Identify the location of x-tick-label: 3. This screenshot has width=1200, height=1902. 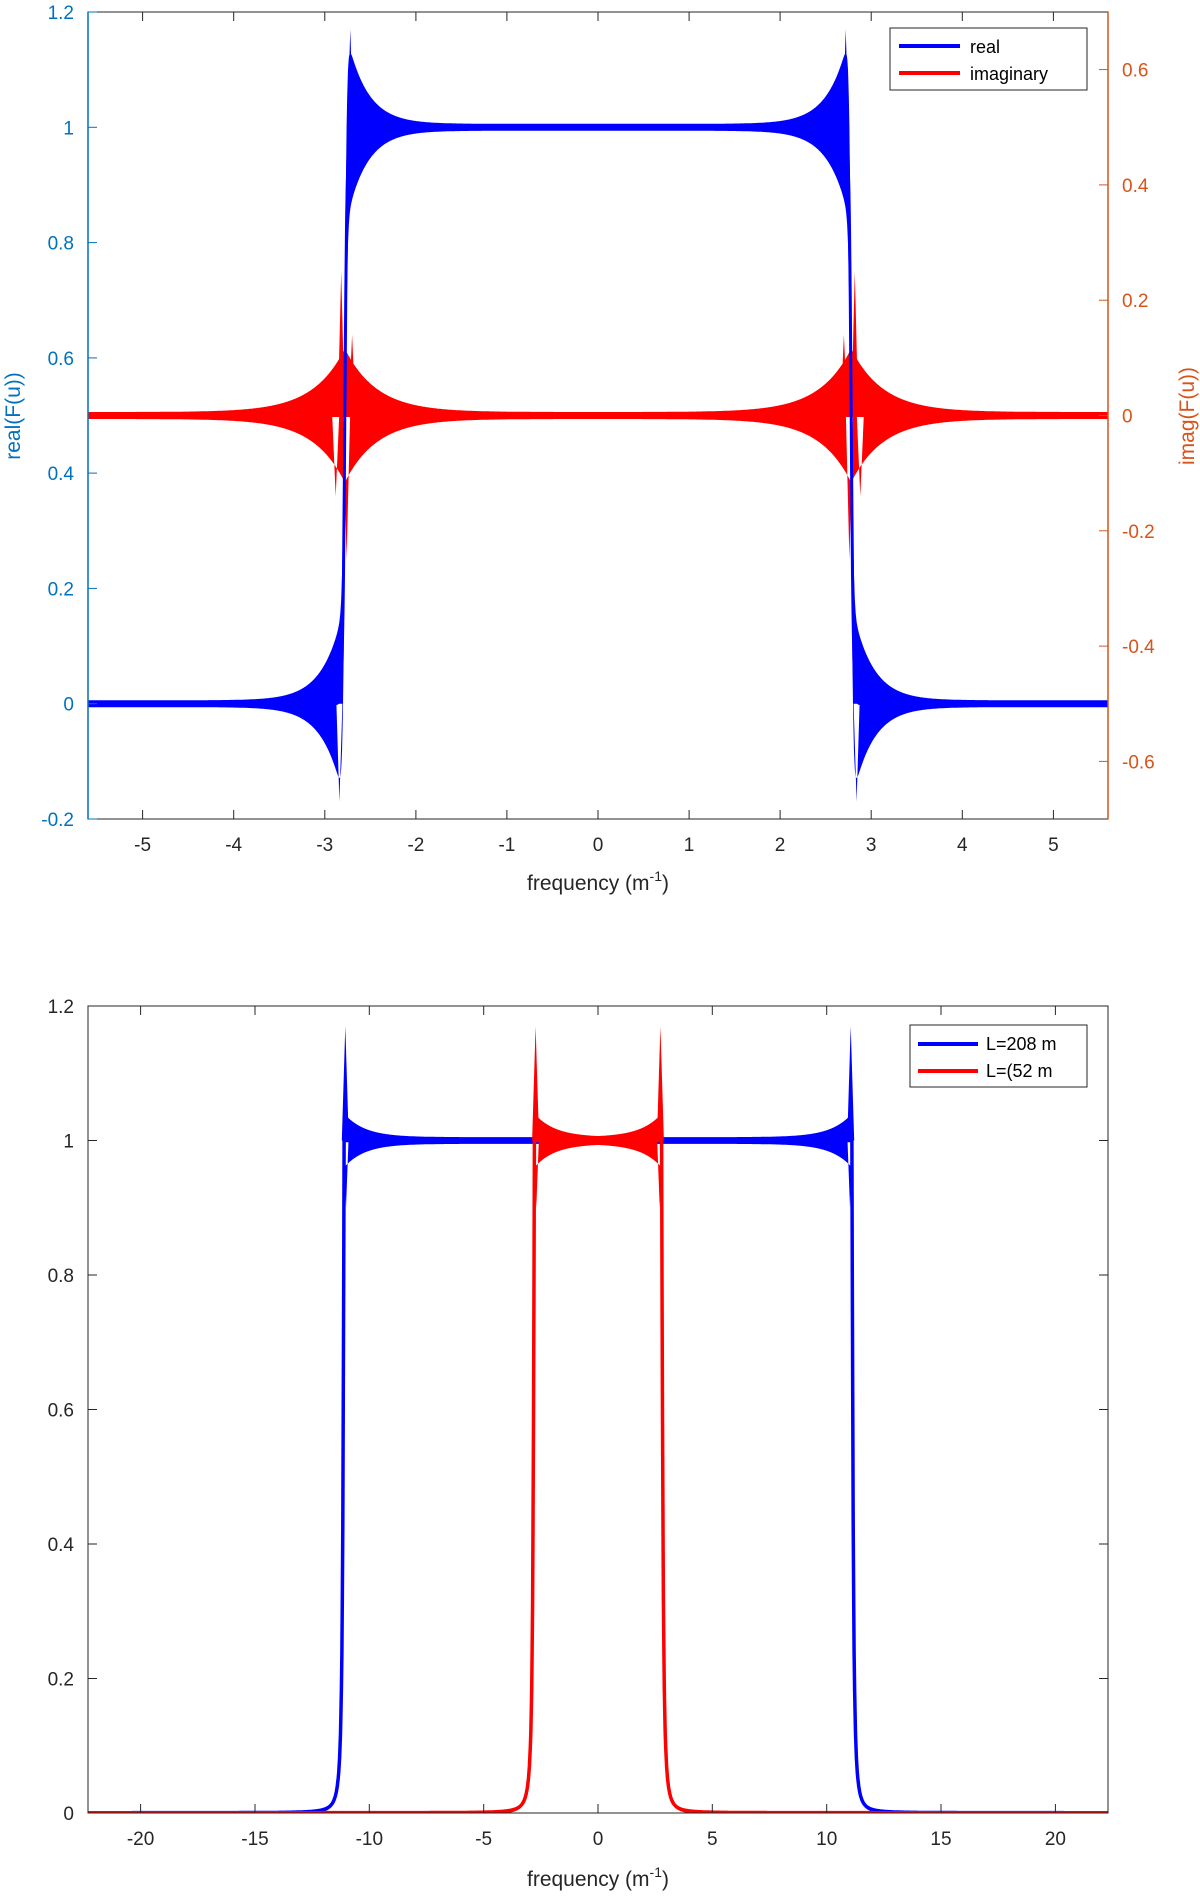
(871, 845).